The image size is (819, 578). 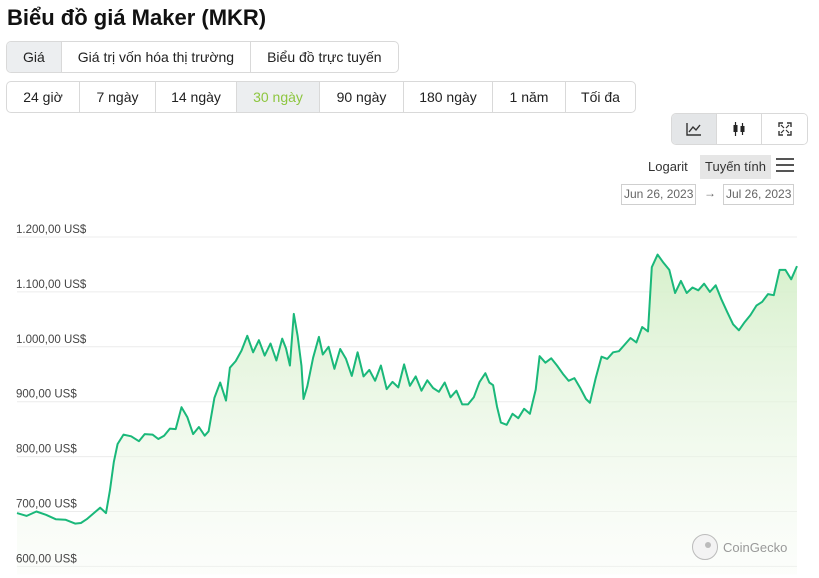 I want to click on watermark-text: CoinGecko, so click(x=755, y=547).